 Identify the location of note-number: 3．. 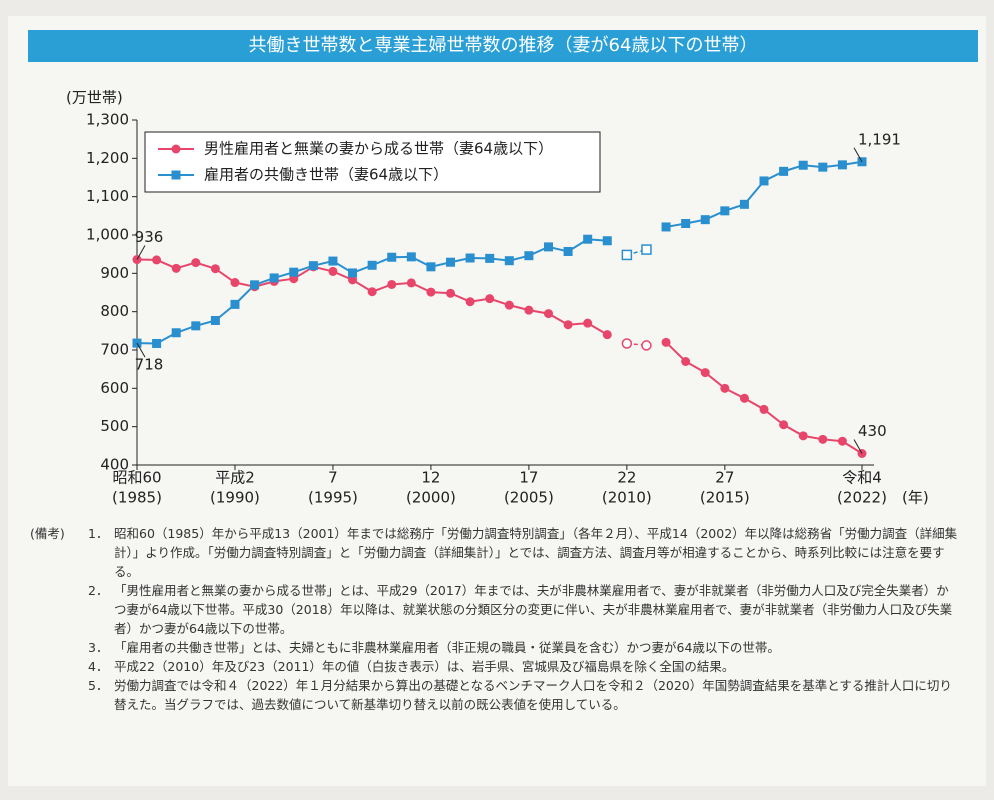
(98, 647).